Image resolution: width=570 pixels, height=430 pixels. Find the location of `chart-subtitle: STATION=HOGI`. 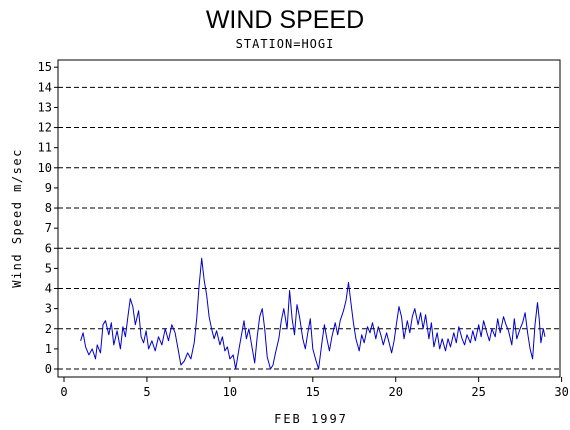

chart-subtitle: STATION=HOGI is located at coordinates (285, 44).